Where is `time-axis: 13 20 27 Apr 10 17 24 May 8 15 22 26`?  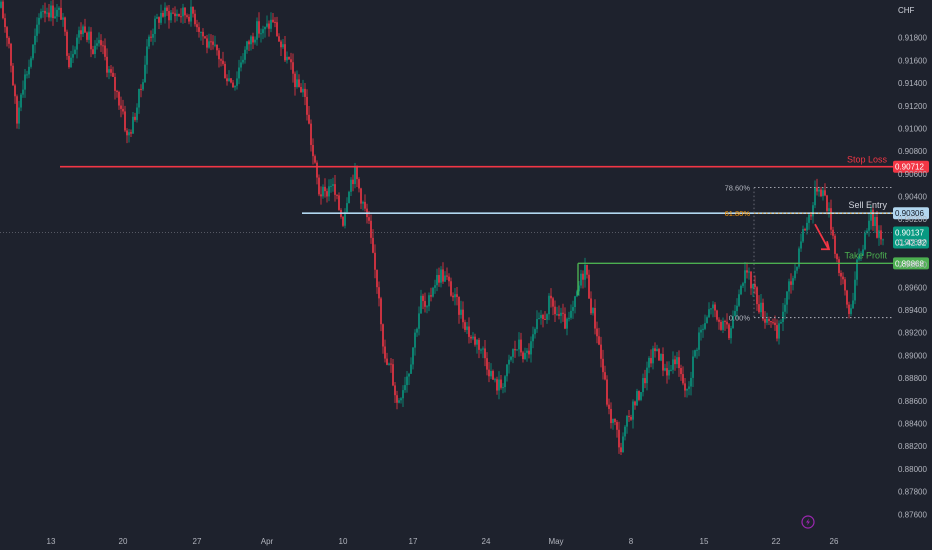
time-axis: 13 20 27 Apr 10 17 24 May 8 15 22 26 is located at coordinates (443, 541).